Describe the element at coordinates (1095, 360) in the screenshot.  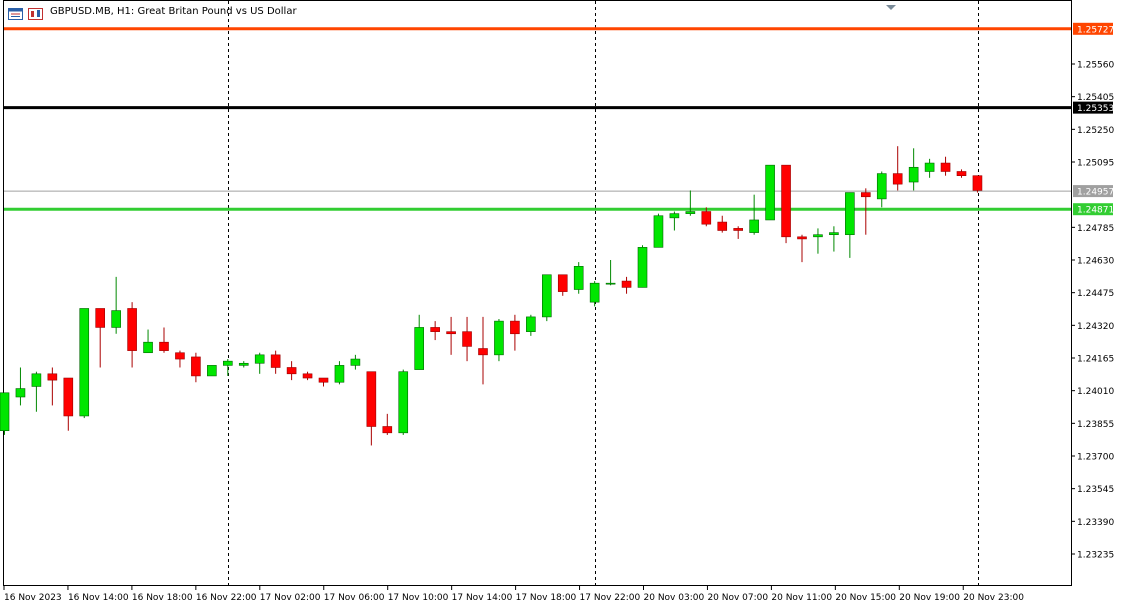
I see `price-tick-label: 1.24165` at that location.